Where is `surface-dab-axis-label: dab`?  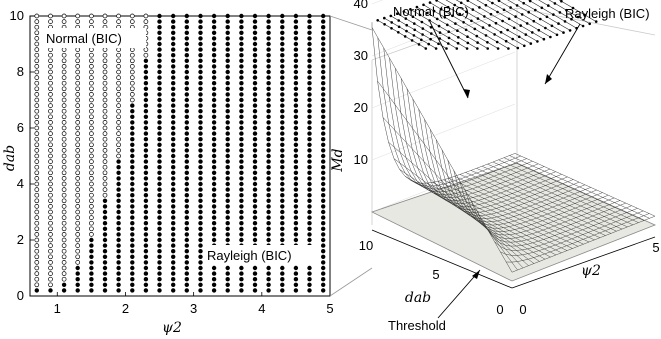 surface-dab-axis-label: dab is located at coordinates (418, 298).